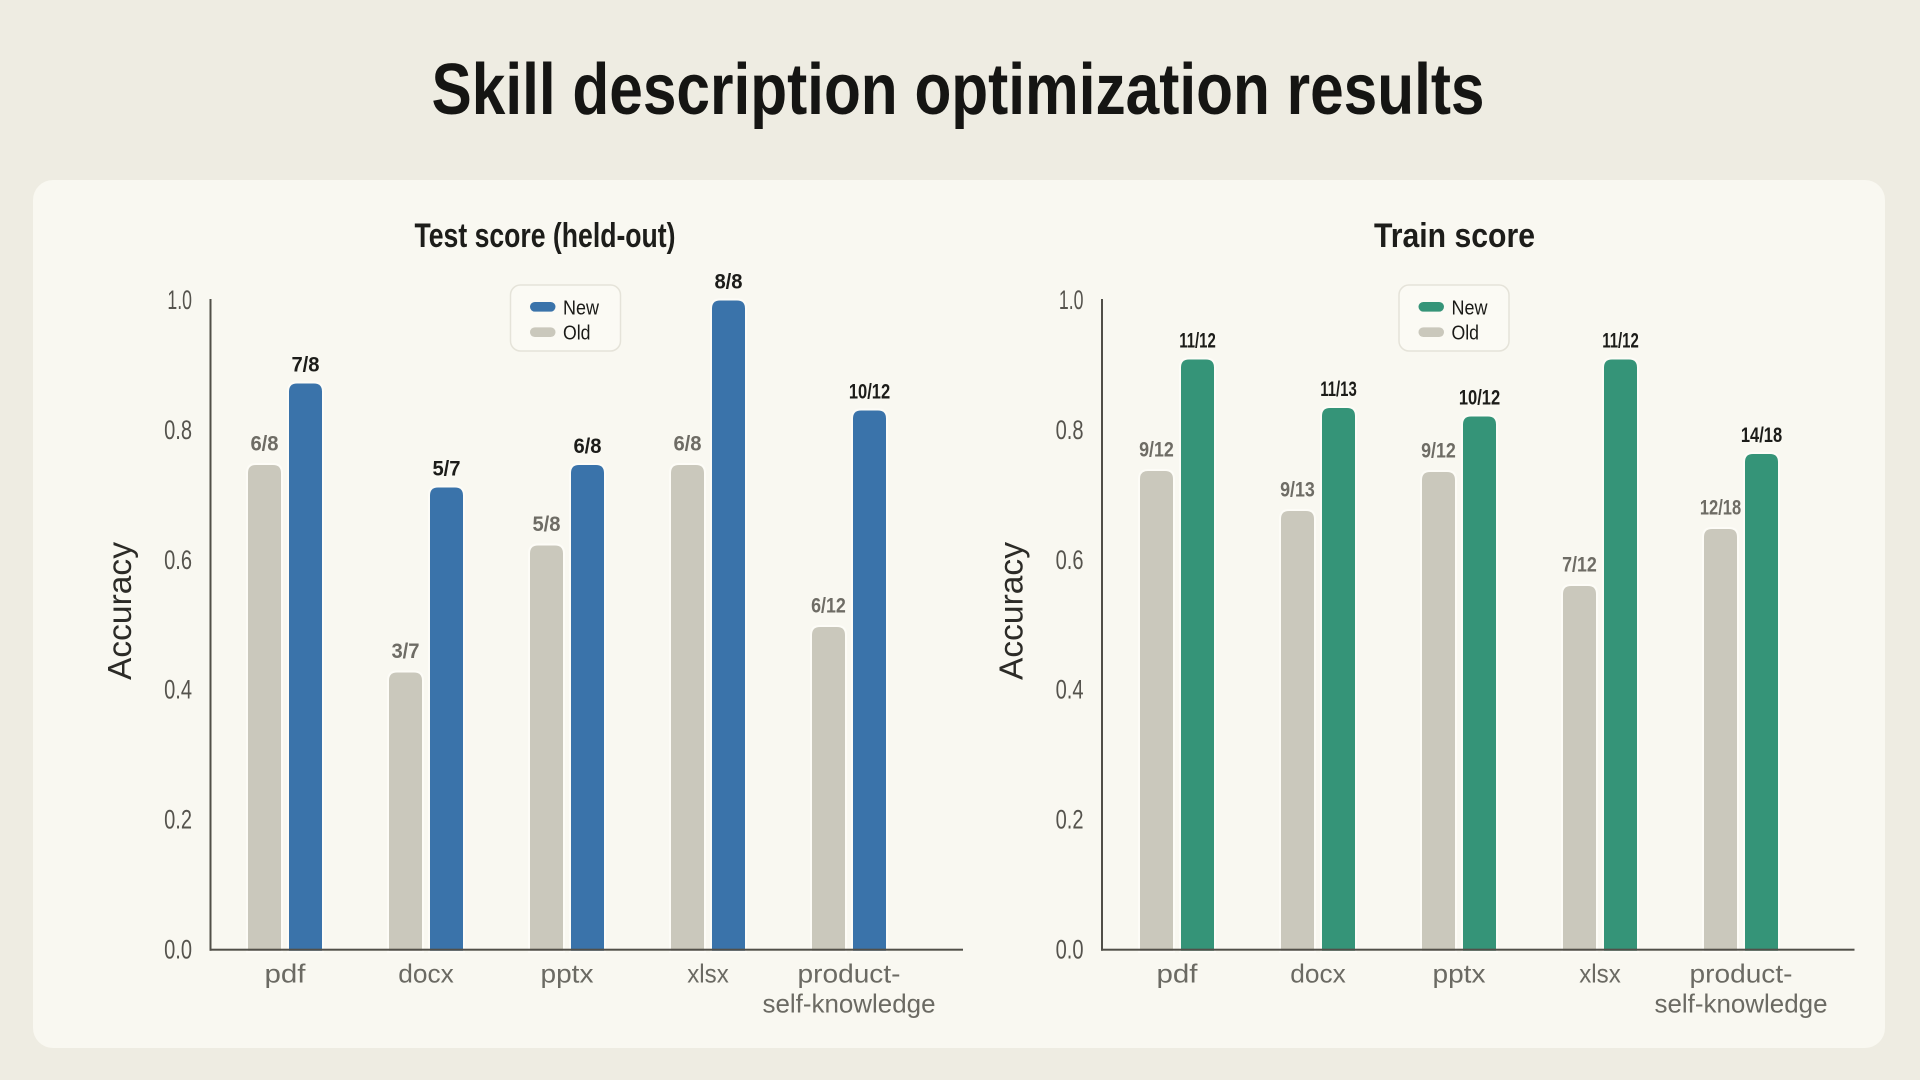 This screenshot has height=1080, width=1920. Describe the element at coordinates (1454, 236) in the screenshot. I see `svg-text: Train score` at that location.